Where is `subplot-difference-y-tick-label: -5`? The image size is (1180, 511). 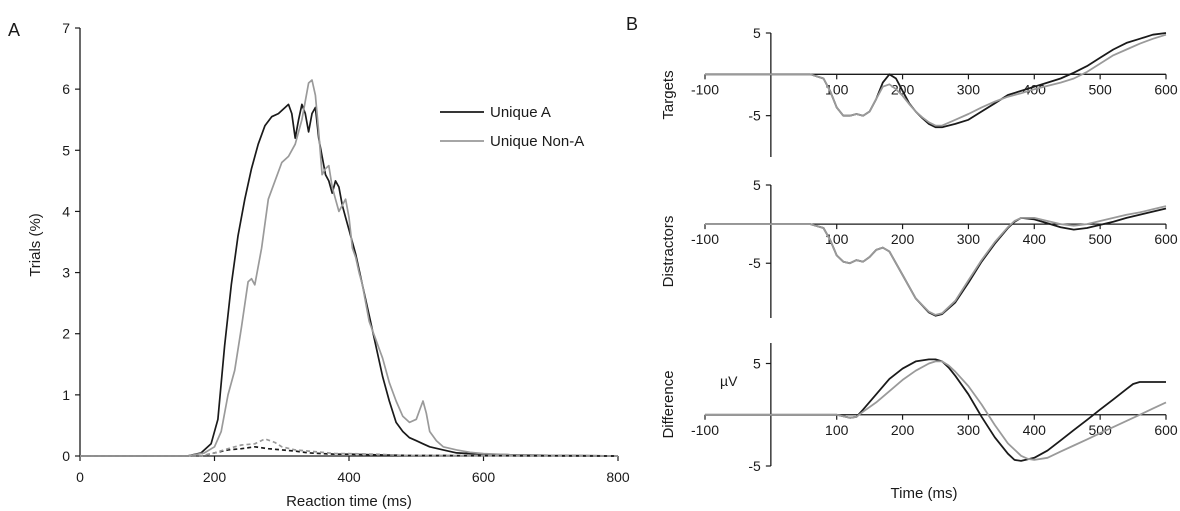
subplot-difference-y-tick-label: -5 is located at coordinates (754, 466).